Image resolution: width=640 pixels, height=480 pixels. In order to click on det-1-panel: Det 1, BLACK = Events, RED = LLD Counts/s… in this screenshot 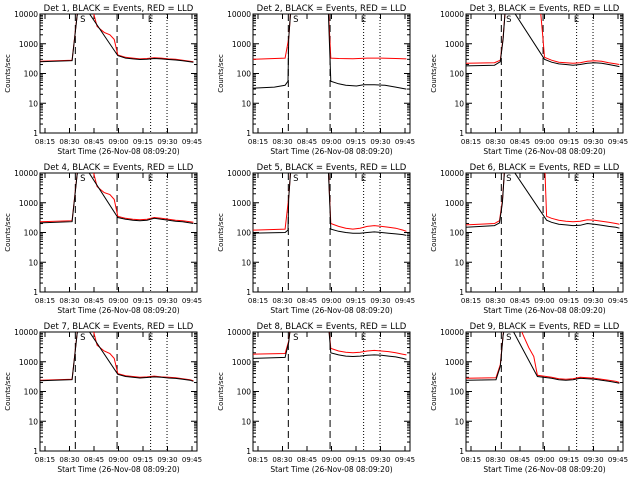, I will do `click(103, 80)`.